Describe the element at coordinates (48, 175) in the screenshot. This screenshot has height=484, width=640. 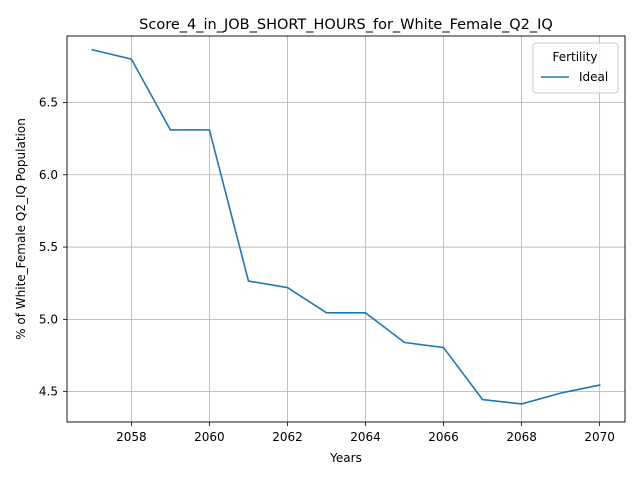
I see `y-tick-label: 6.0` at that location.